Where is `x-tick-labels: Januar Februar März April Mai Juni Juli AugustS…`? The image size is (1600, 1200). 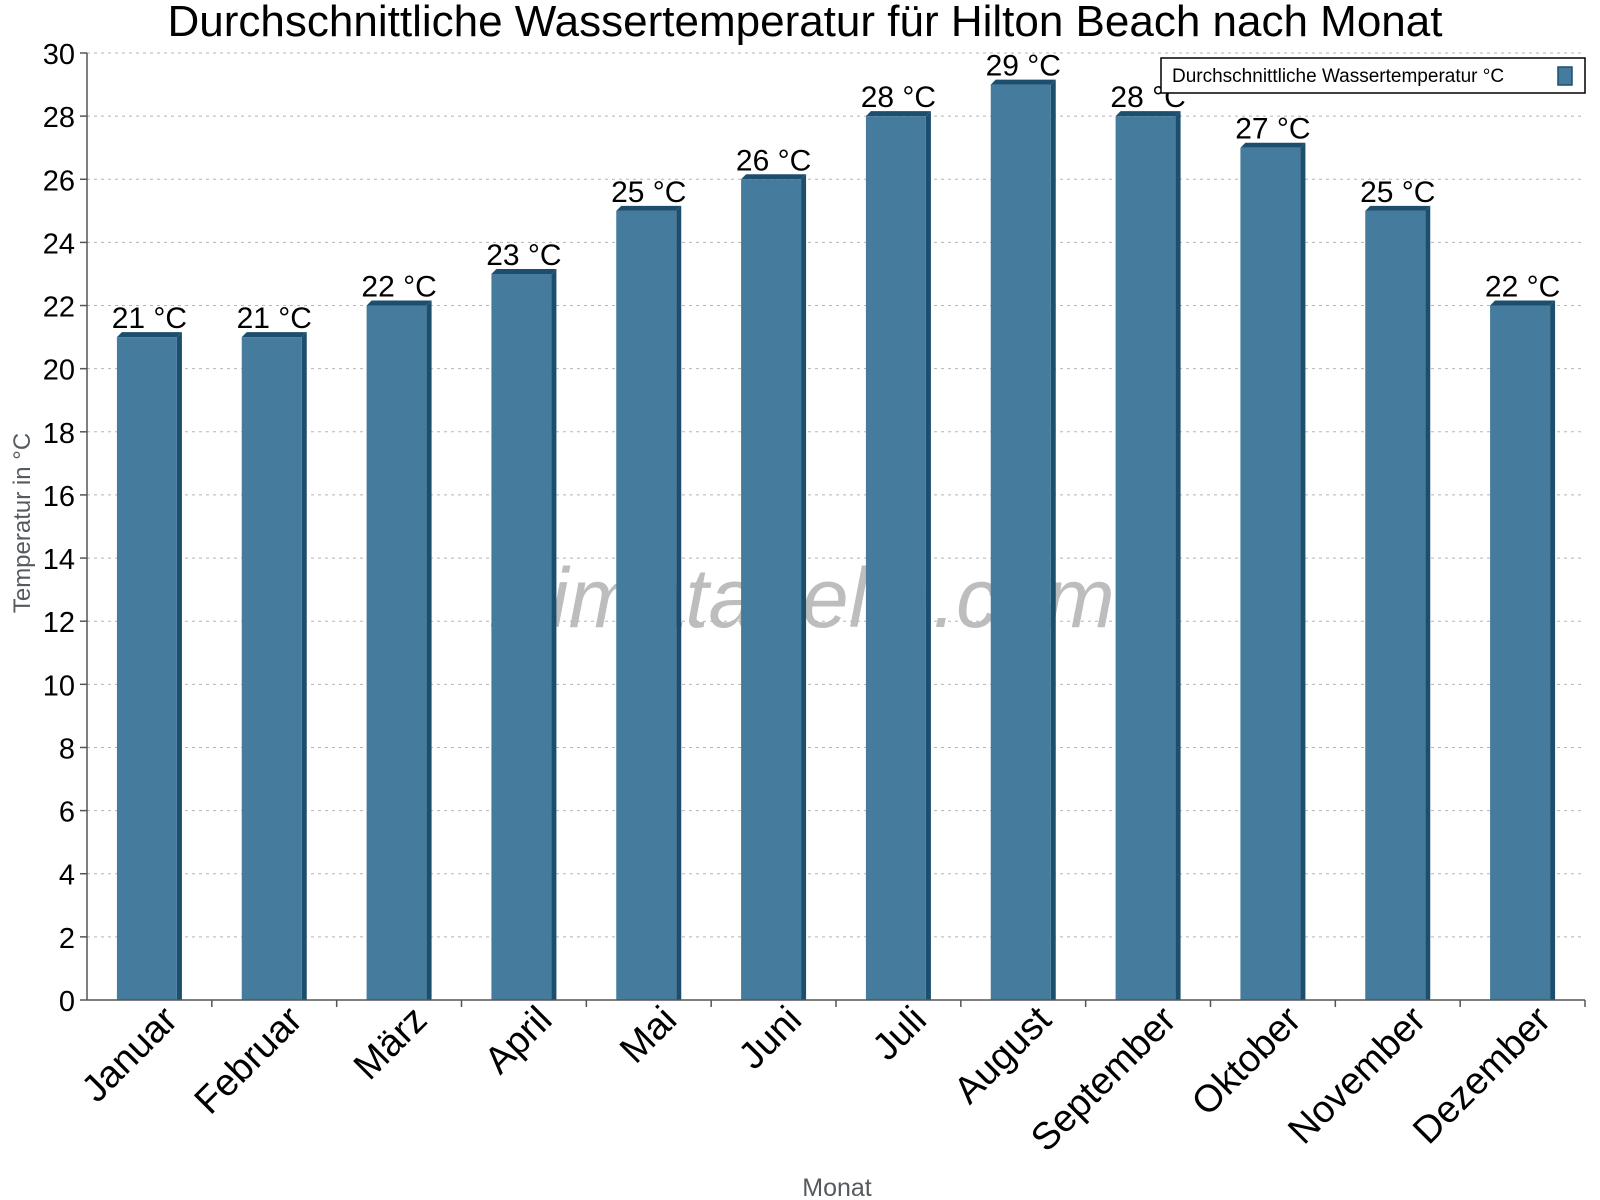
x-tick-labels: Januar Februar März April Mai Juni Juli AugustS… is located at coordinates (816, 1078).